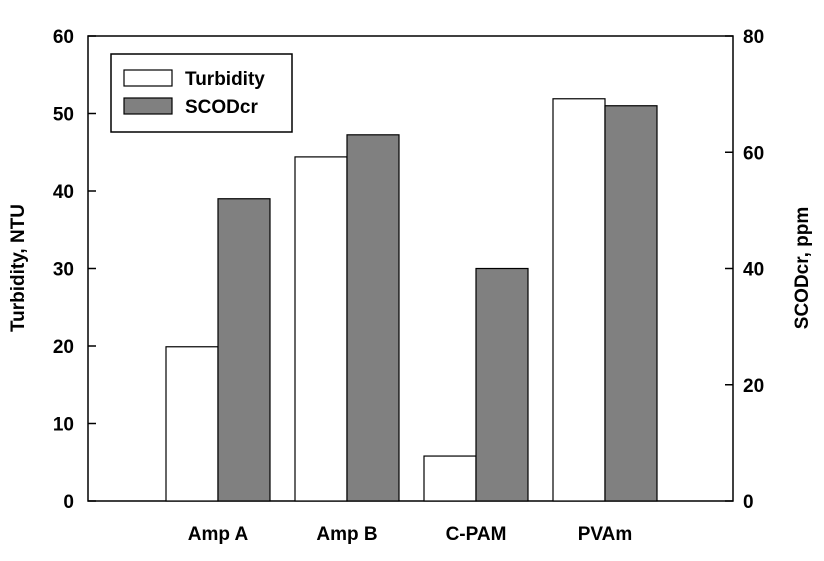 This screenshot has width=824, height=561. Describe the element at coordinates (225, 79) in the screenshot. I see `legend-label-turbidity: Turbidity` at that location.